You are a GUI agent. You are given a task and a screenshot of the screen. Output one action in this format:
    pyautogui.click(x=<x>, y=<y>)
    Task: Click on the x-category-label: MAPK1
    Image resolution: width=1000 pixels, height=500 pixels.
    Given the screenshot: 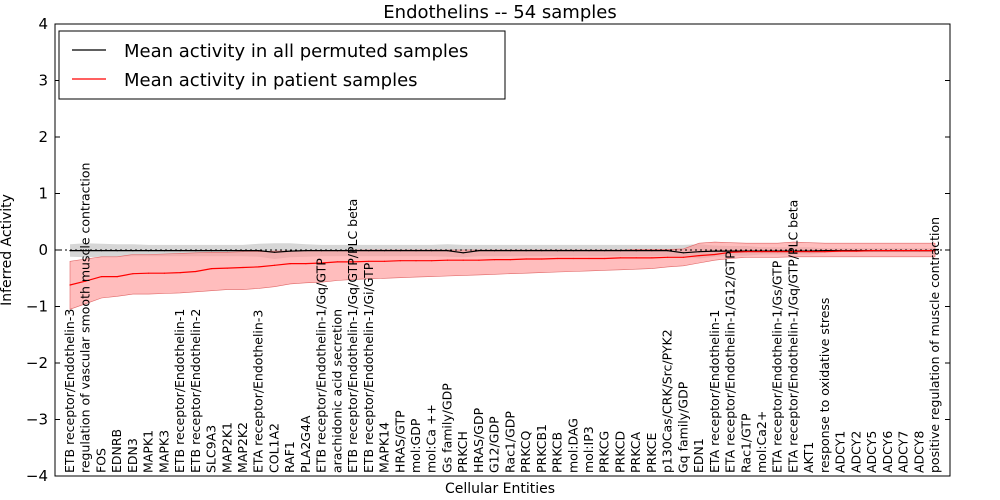 What is the action you would take?
    pyautogui.click(x=148, y=451)
    